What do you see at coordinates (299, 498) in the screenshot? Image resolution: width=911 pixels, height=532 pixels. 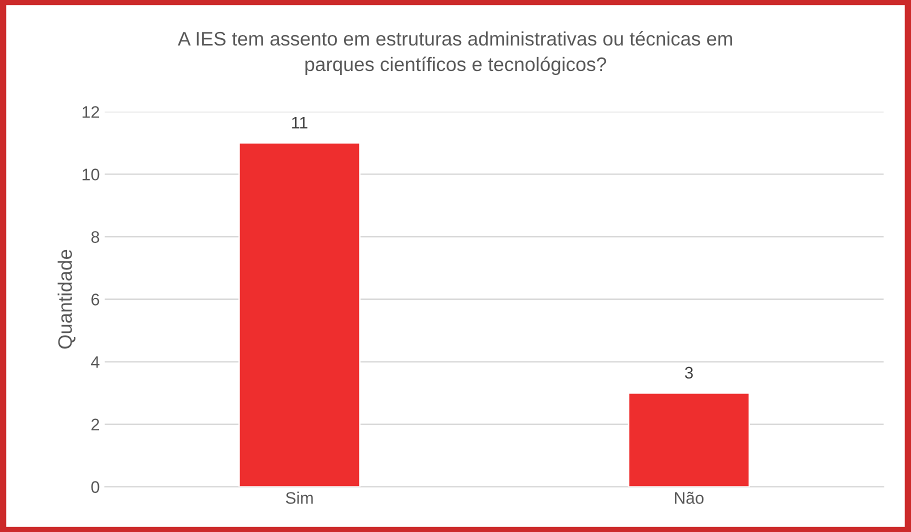 I see `x-tick-label: Sim` at bounding box center [299, 498].